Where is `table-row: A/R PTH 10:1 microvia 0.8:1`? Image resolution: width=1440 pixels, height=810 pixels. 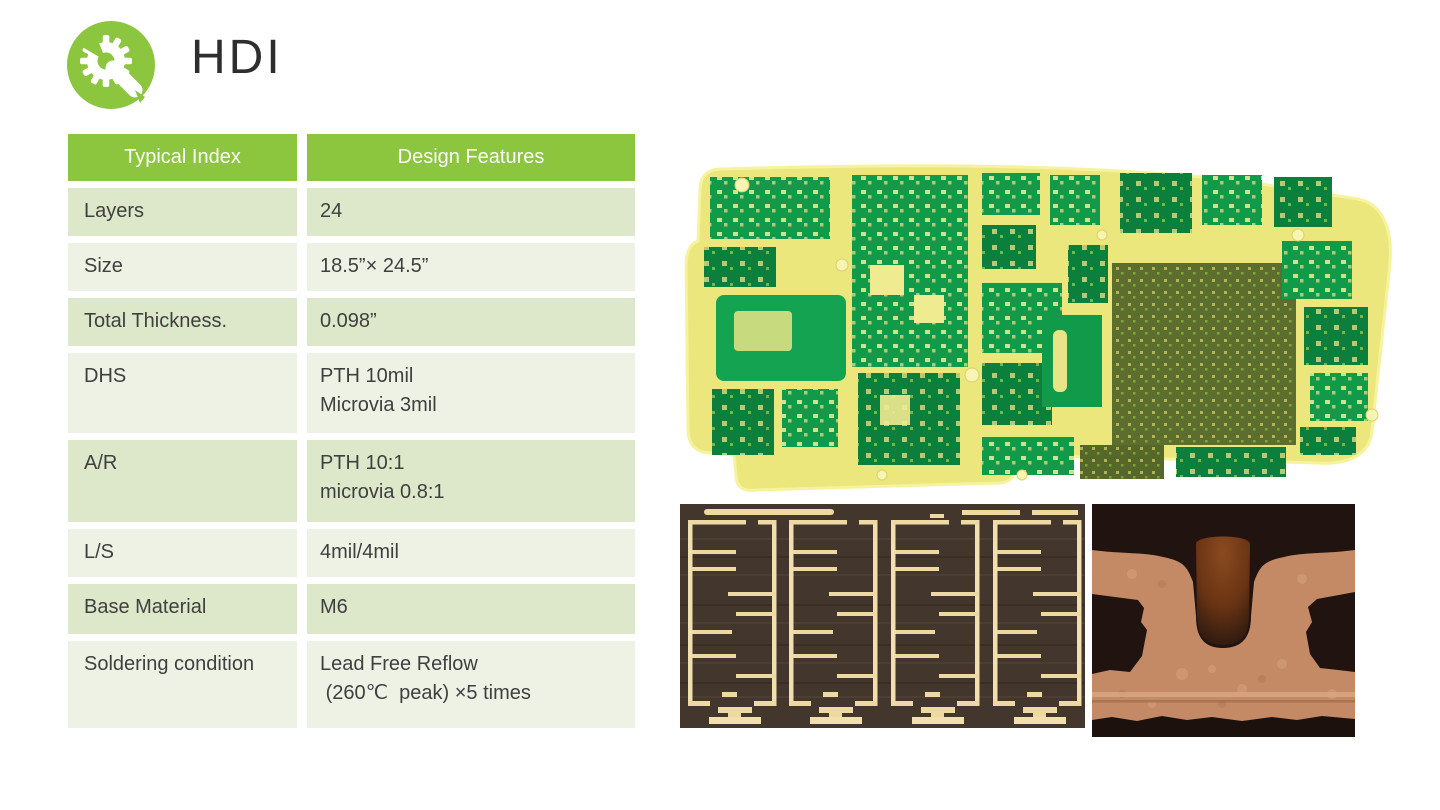 table-row: A/R PTH 10:1 microvia 0.8:1 is located at coordinates (351, 481).